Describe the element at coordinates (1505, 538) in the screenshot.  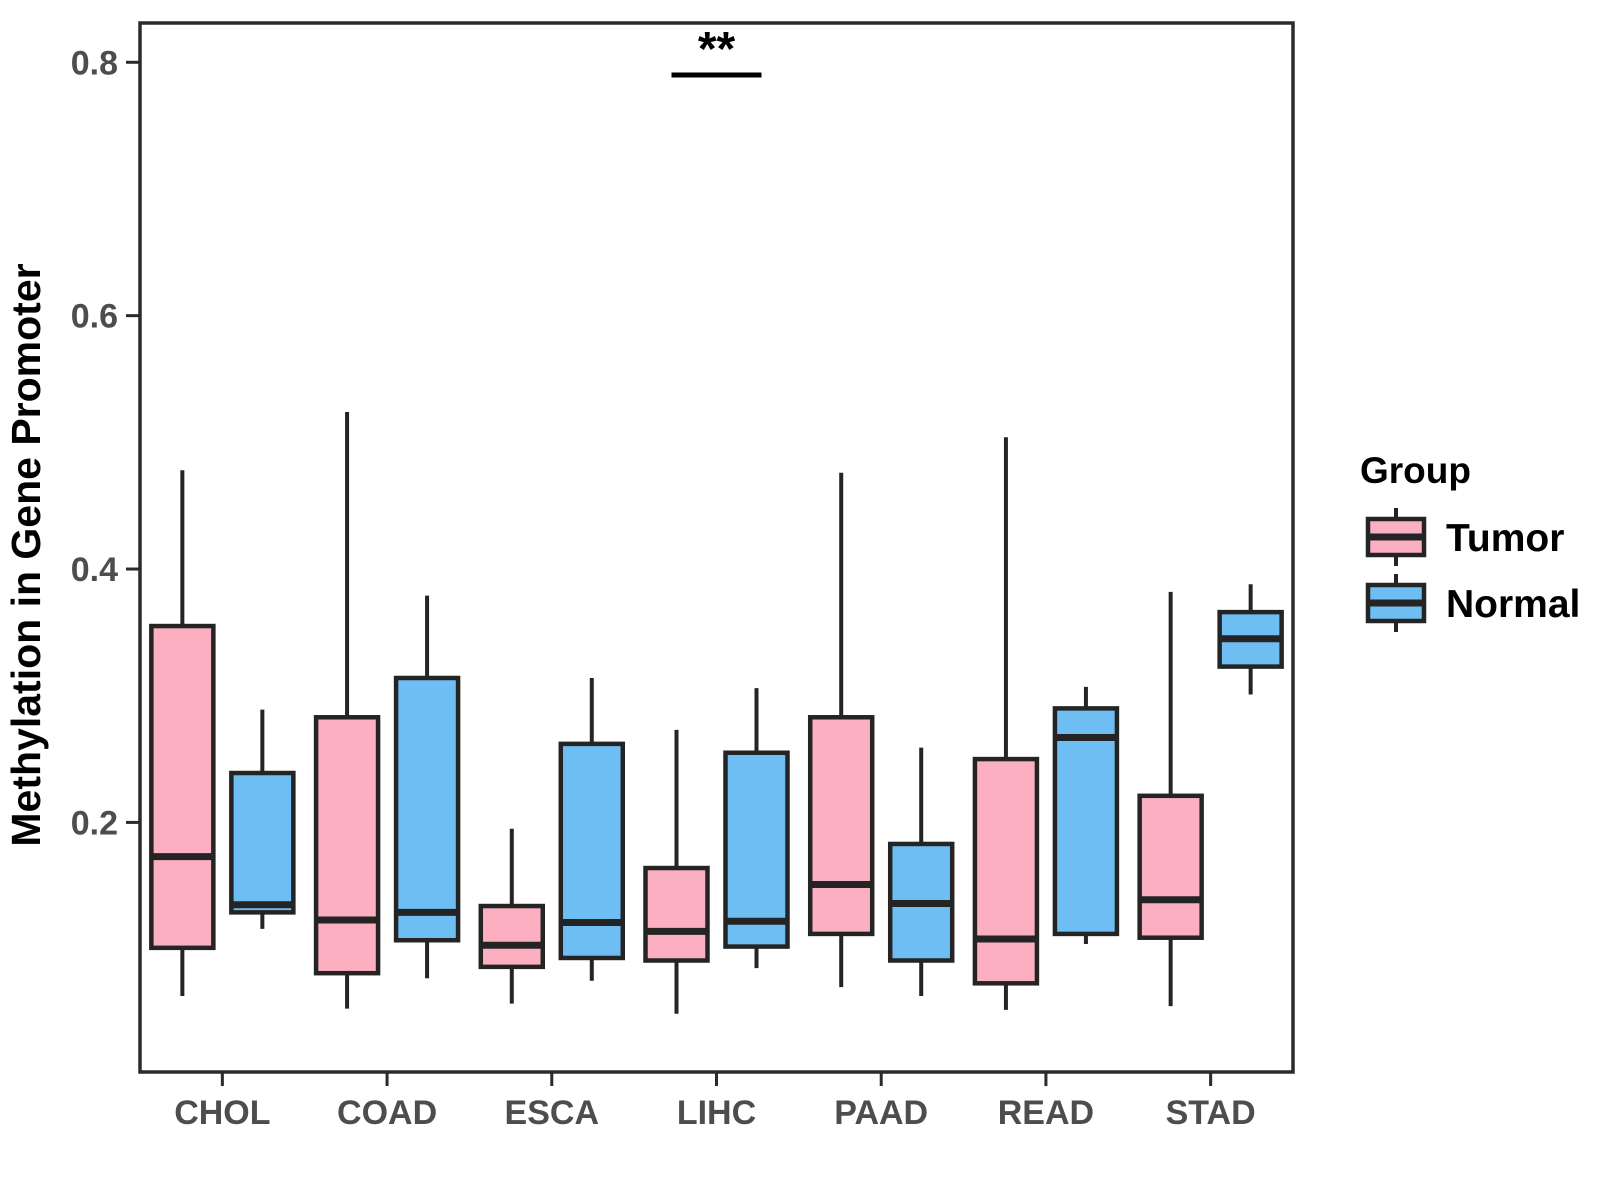
I see `legend-label-Tumor: Tumor` at that location.